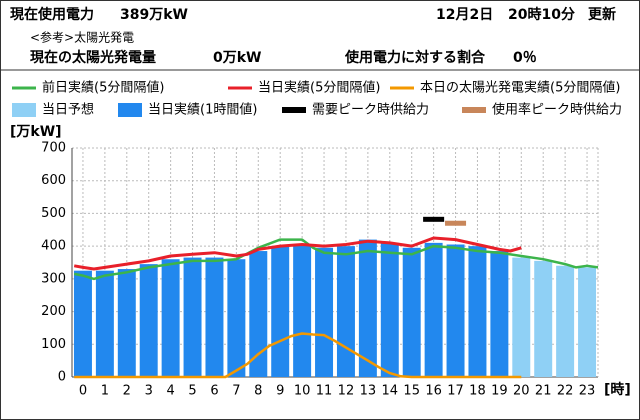 The height and width of the screenshot is (420, 640). What do you see at coordinates (602, 14) in the screenshot?
I see `updated: 更新` at bounding box center [602, 14].